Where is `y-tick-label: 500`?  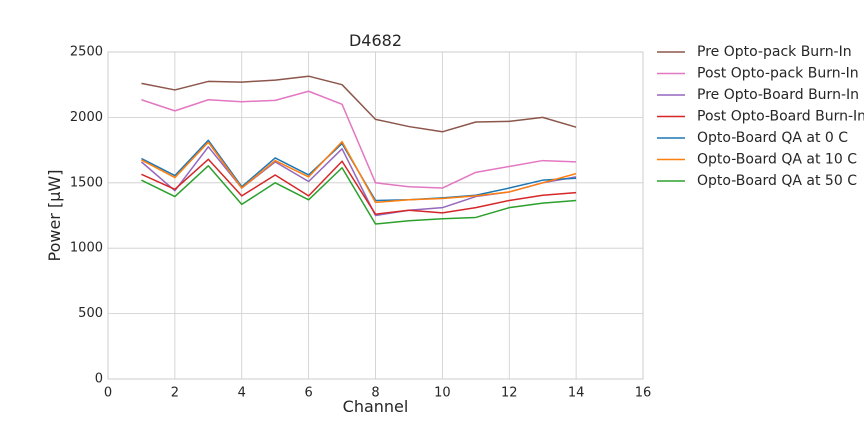 y-tick-label: 500 is located at coordinates (90, 313).